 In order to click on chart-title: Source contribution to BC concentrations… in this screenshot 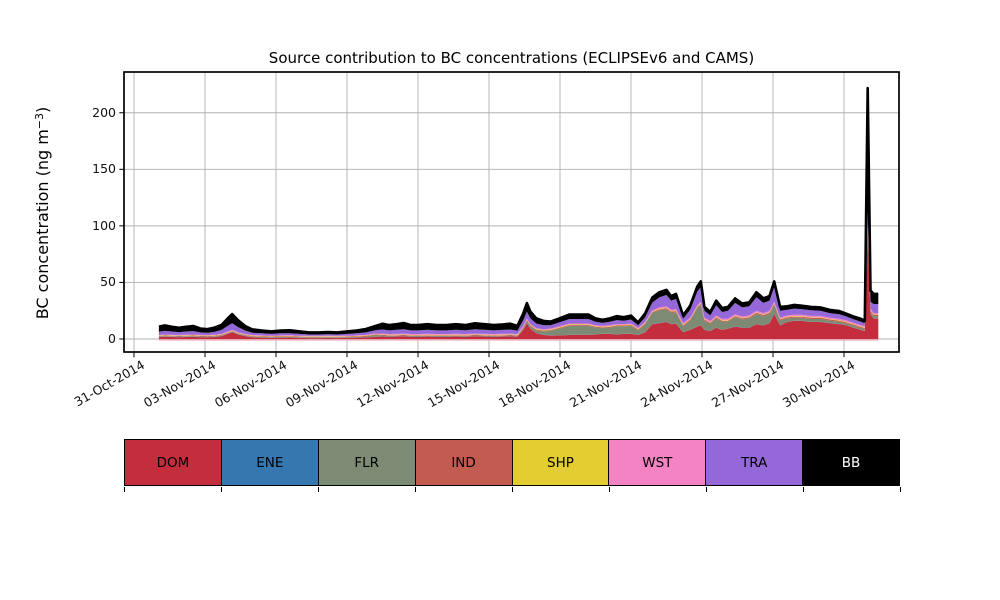, I will do `click(511, 58)`.